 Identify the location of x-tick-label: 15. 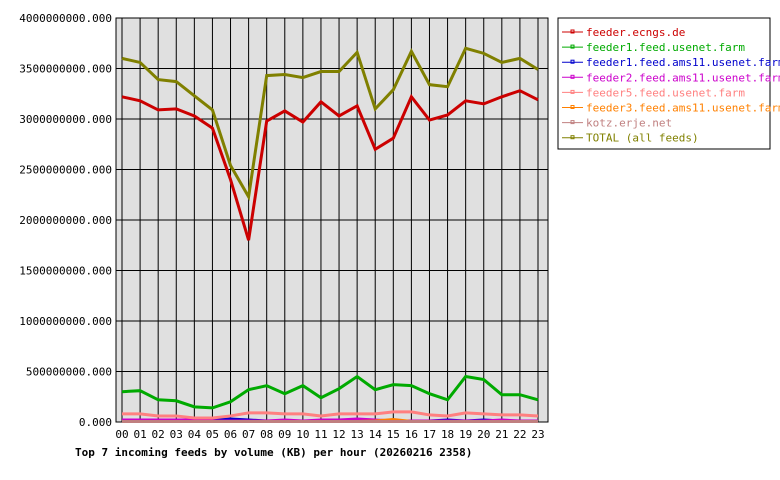
(393, 434).